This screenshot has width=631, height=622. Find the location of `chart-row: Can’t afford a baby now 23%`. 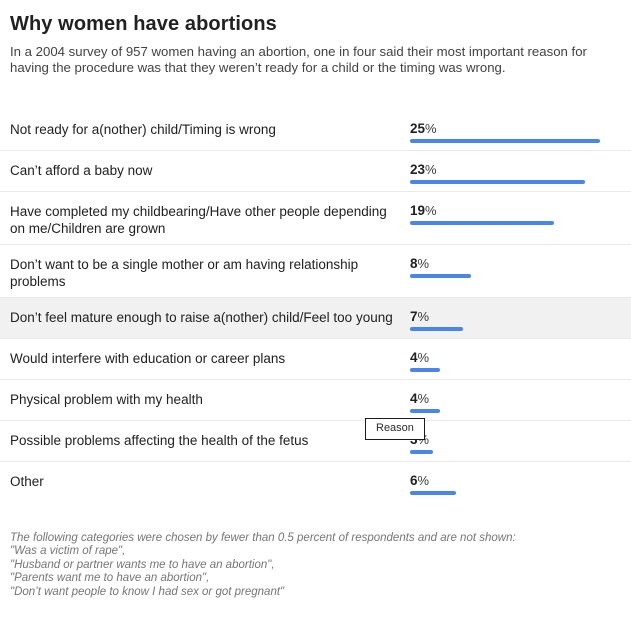

chart-row: Can’t afford a baby now 23% is located at coordinates (315, 171).